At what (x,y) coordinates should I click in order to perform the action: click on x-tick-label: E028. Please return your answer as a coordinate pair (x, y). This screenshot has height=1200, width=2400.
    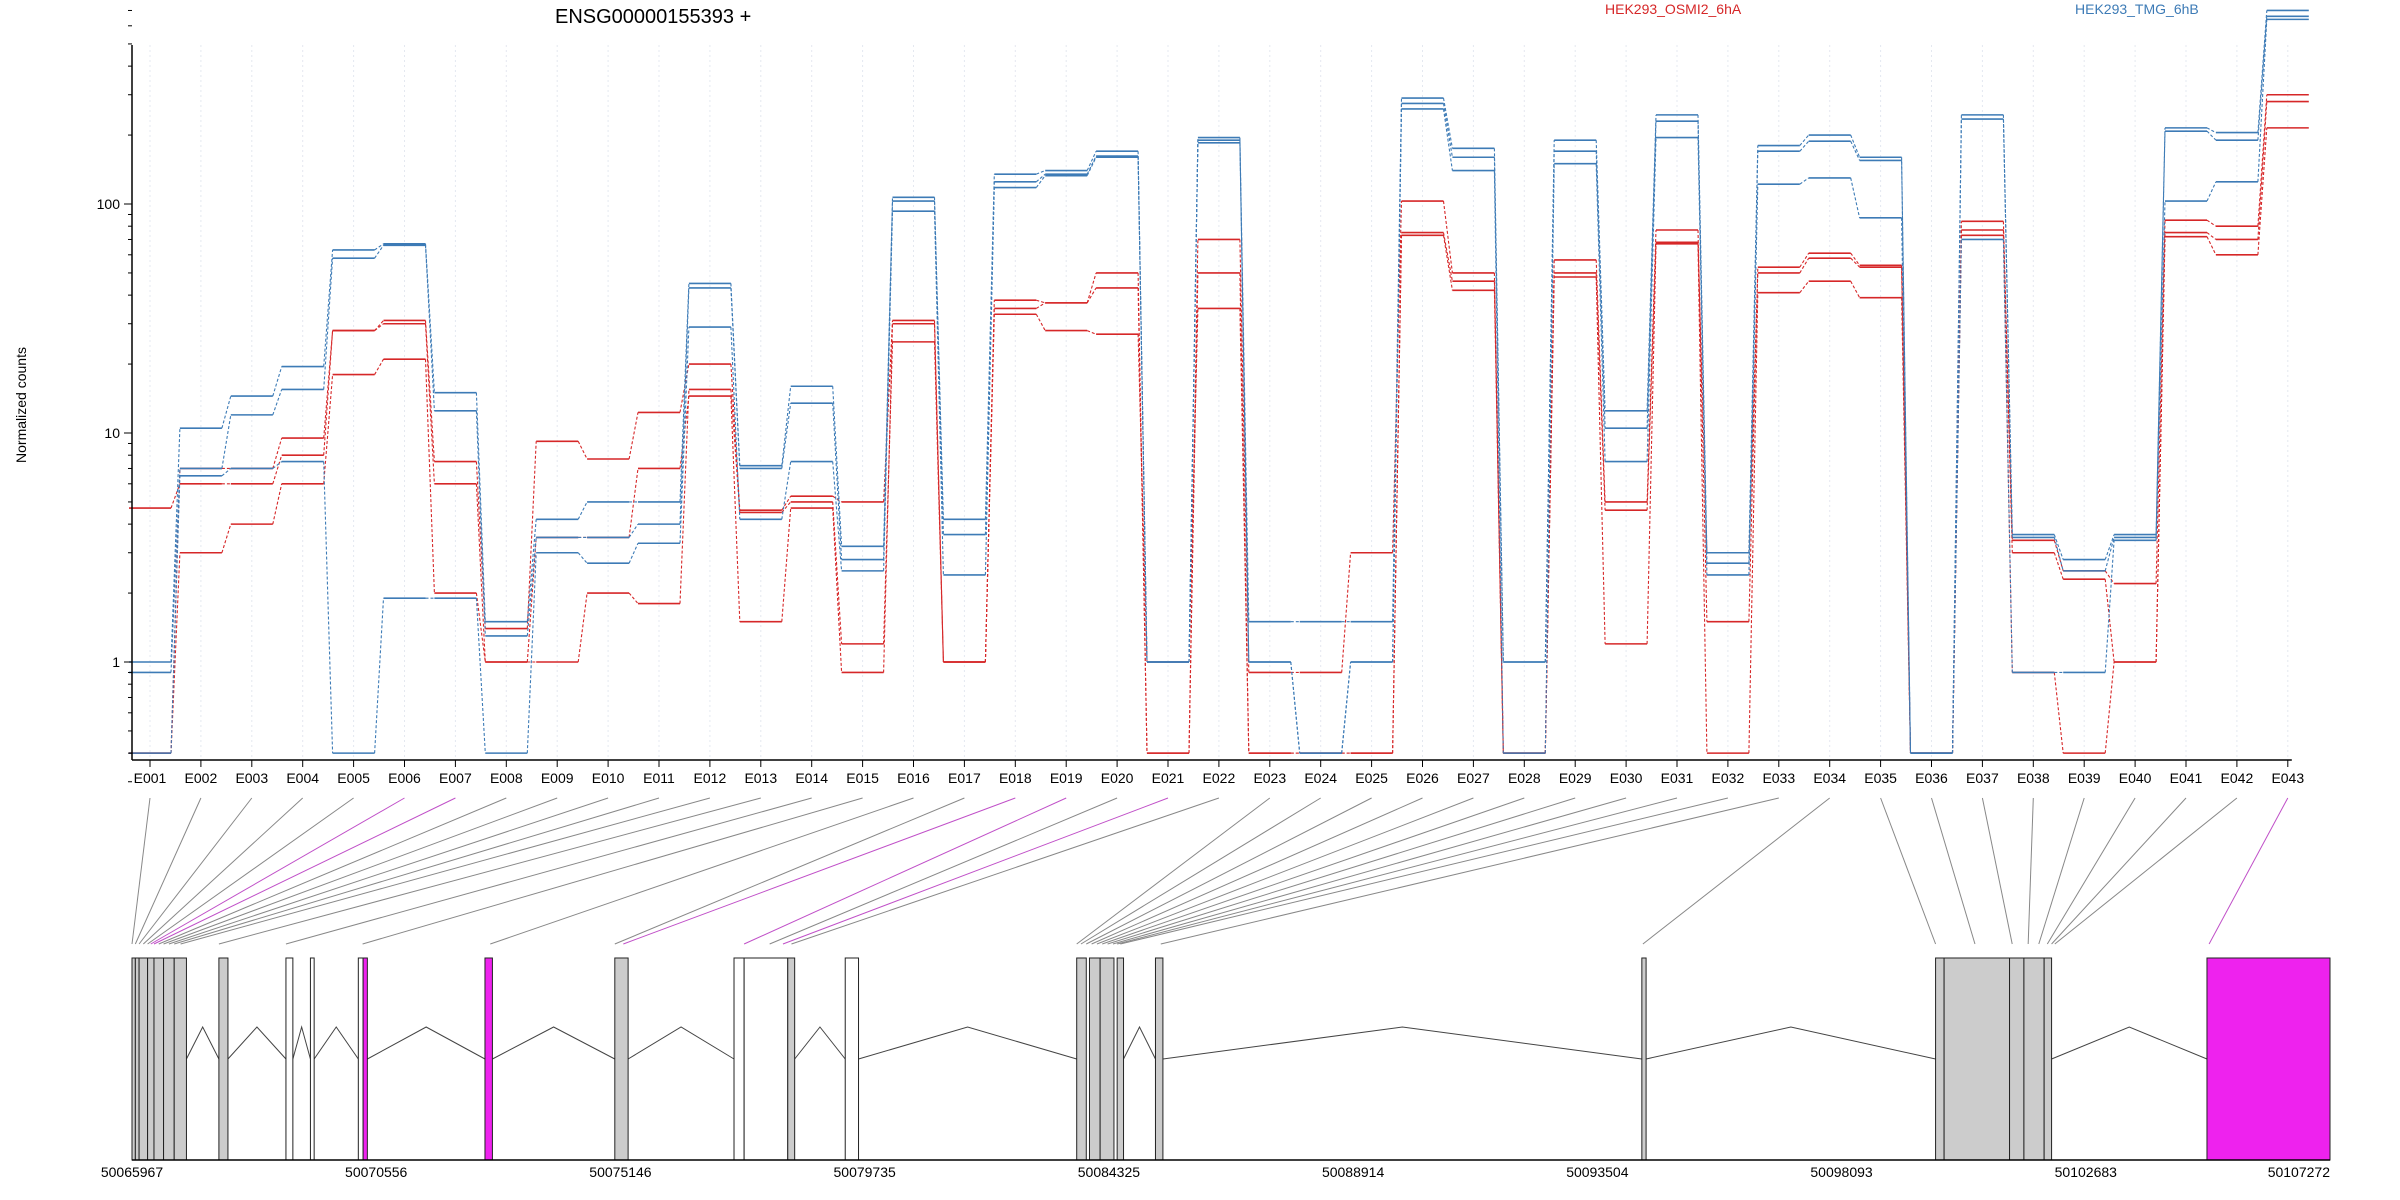
    Looking at the image, I should click on (1524, 778).